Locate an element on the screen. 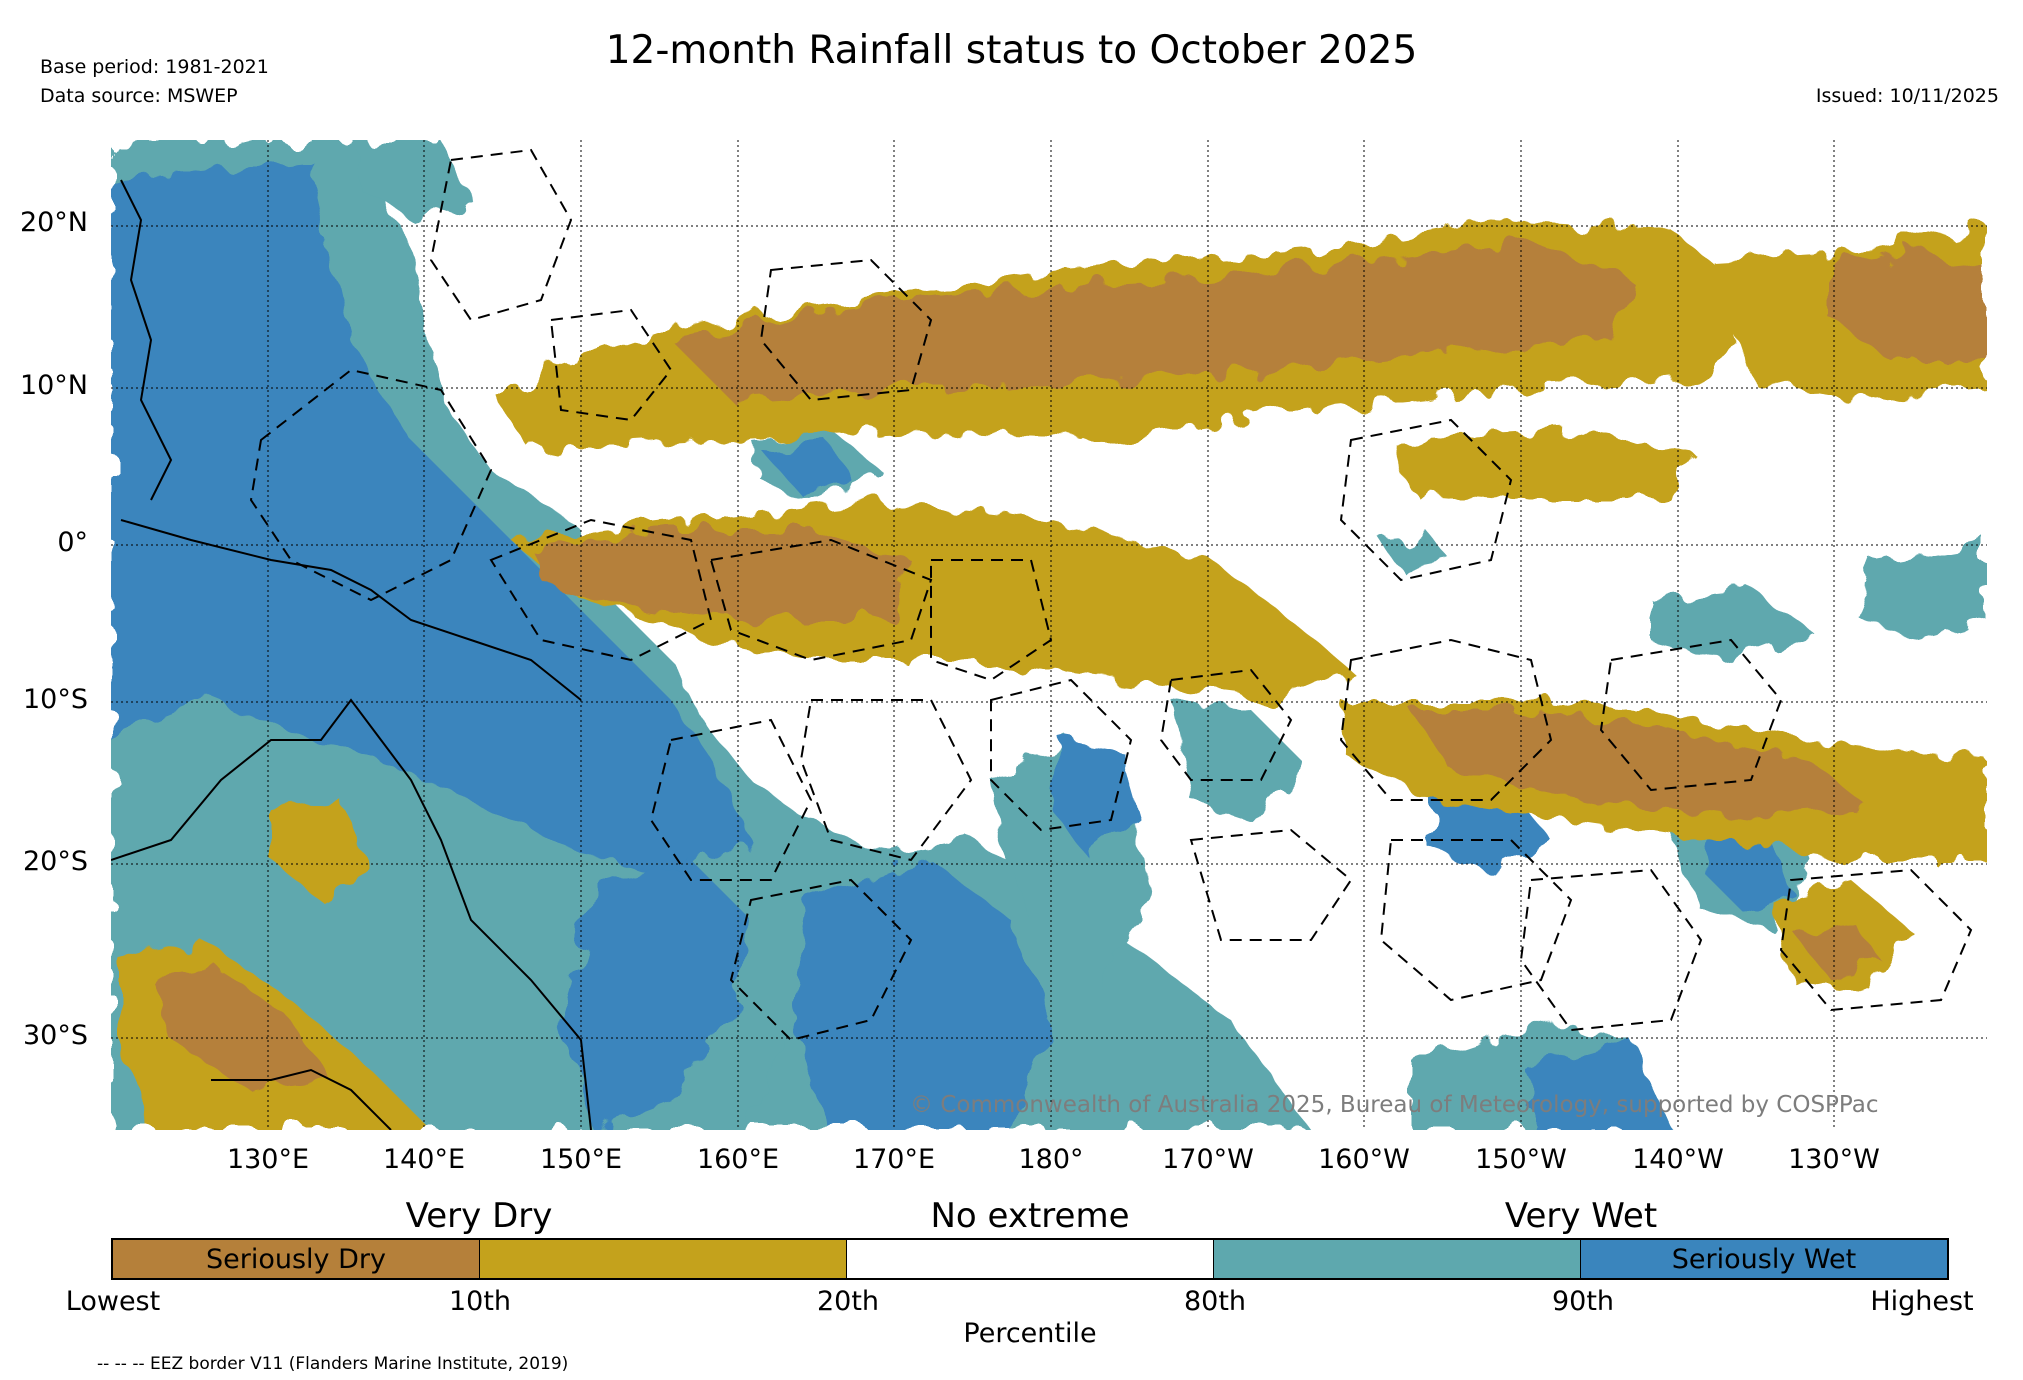 This screenshot has height=1380, width=2023. colorbar-segment-very-dry is located at coordinates (663, 1259).